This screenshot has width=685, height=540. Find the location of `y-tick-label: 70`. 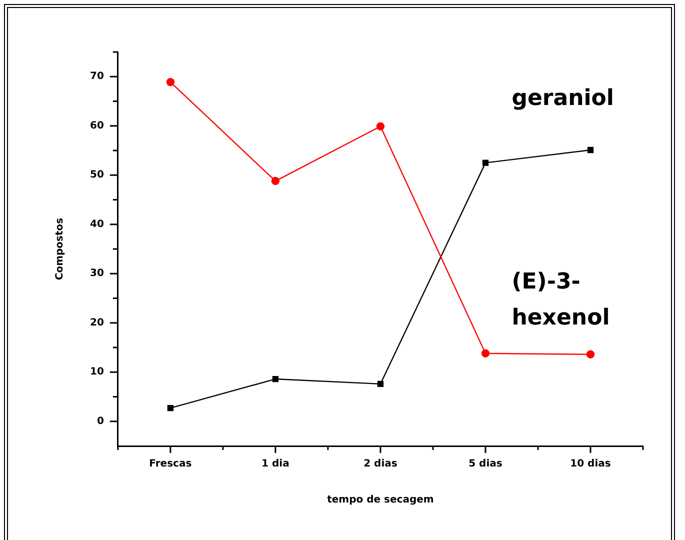

y-tick-label: 70 is located at coordinates (97, 76).